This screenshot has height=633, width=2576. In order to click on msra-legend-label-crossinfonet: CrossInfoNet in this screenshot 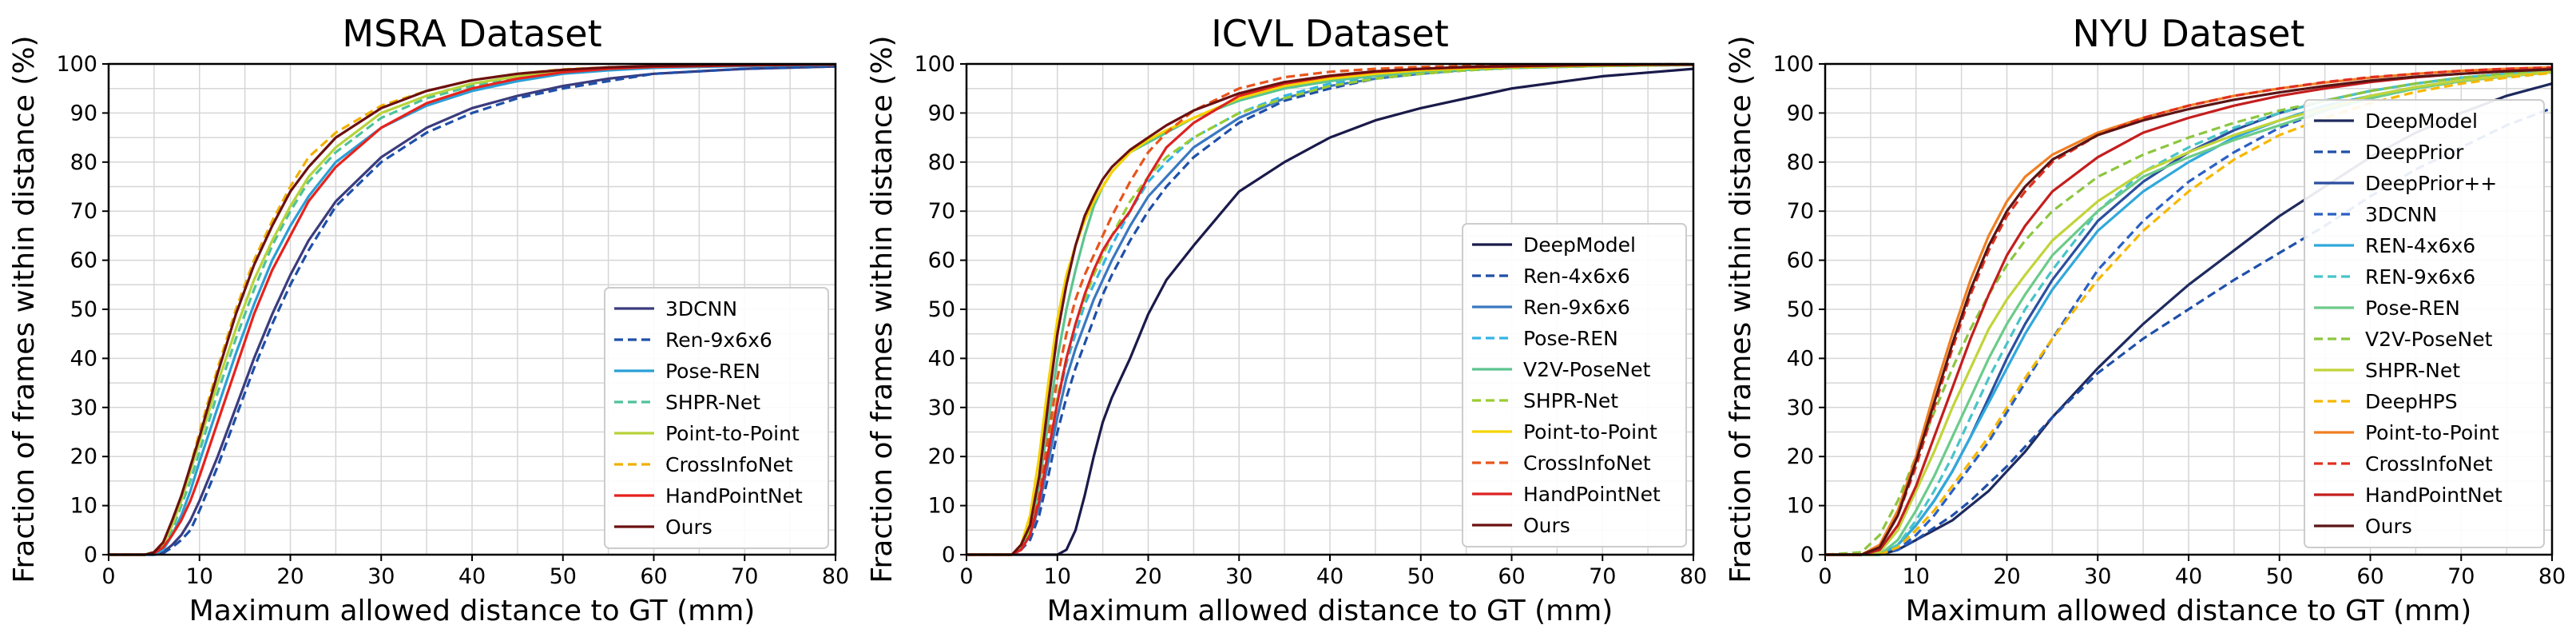, I will do `click(729, 464)`.